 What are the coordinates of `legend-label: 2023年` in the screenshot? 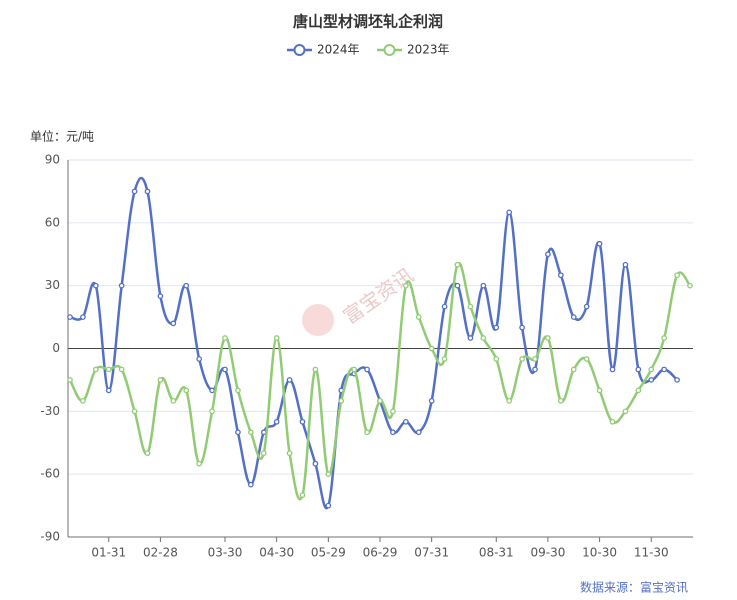 It's located at (428, 50).